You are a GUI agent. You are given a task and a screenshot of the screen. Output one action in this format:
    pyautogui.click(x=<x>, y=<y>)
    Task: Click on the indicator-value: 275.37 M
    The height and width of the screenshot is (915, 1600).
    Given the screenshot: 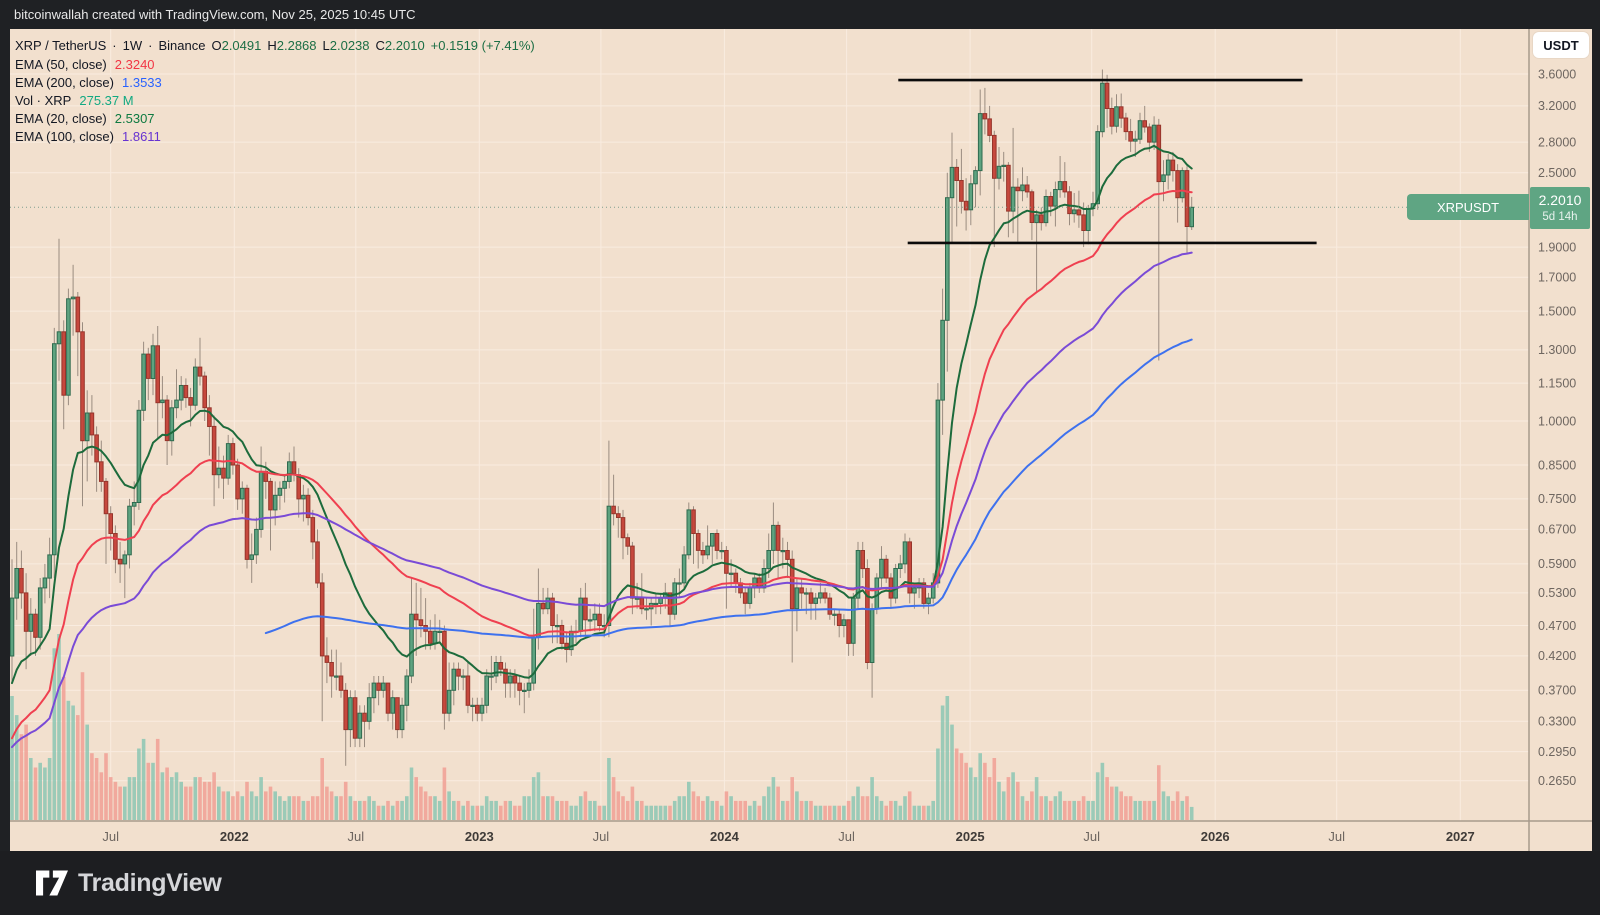 What is the action you would take?
    pyautogui.click(x=106, y=100)
    